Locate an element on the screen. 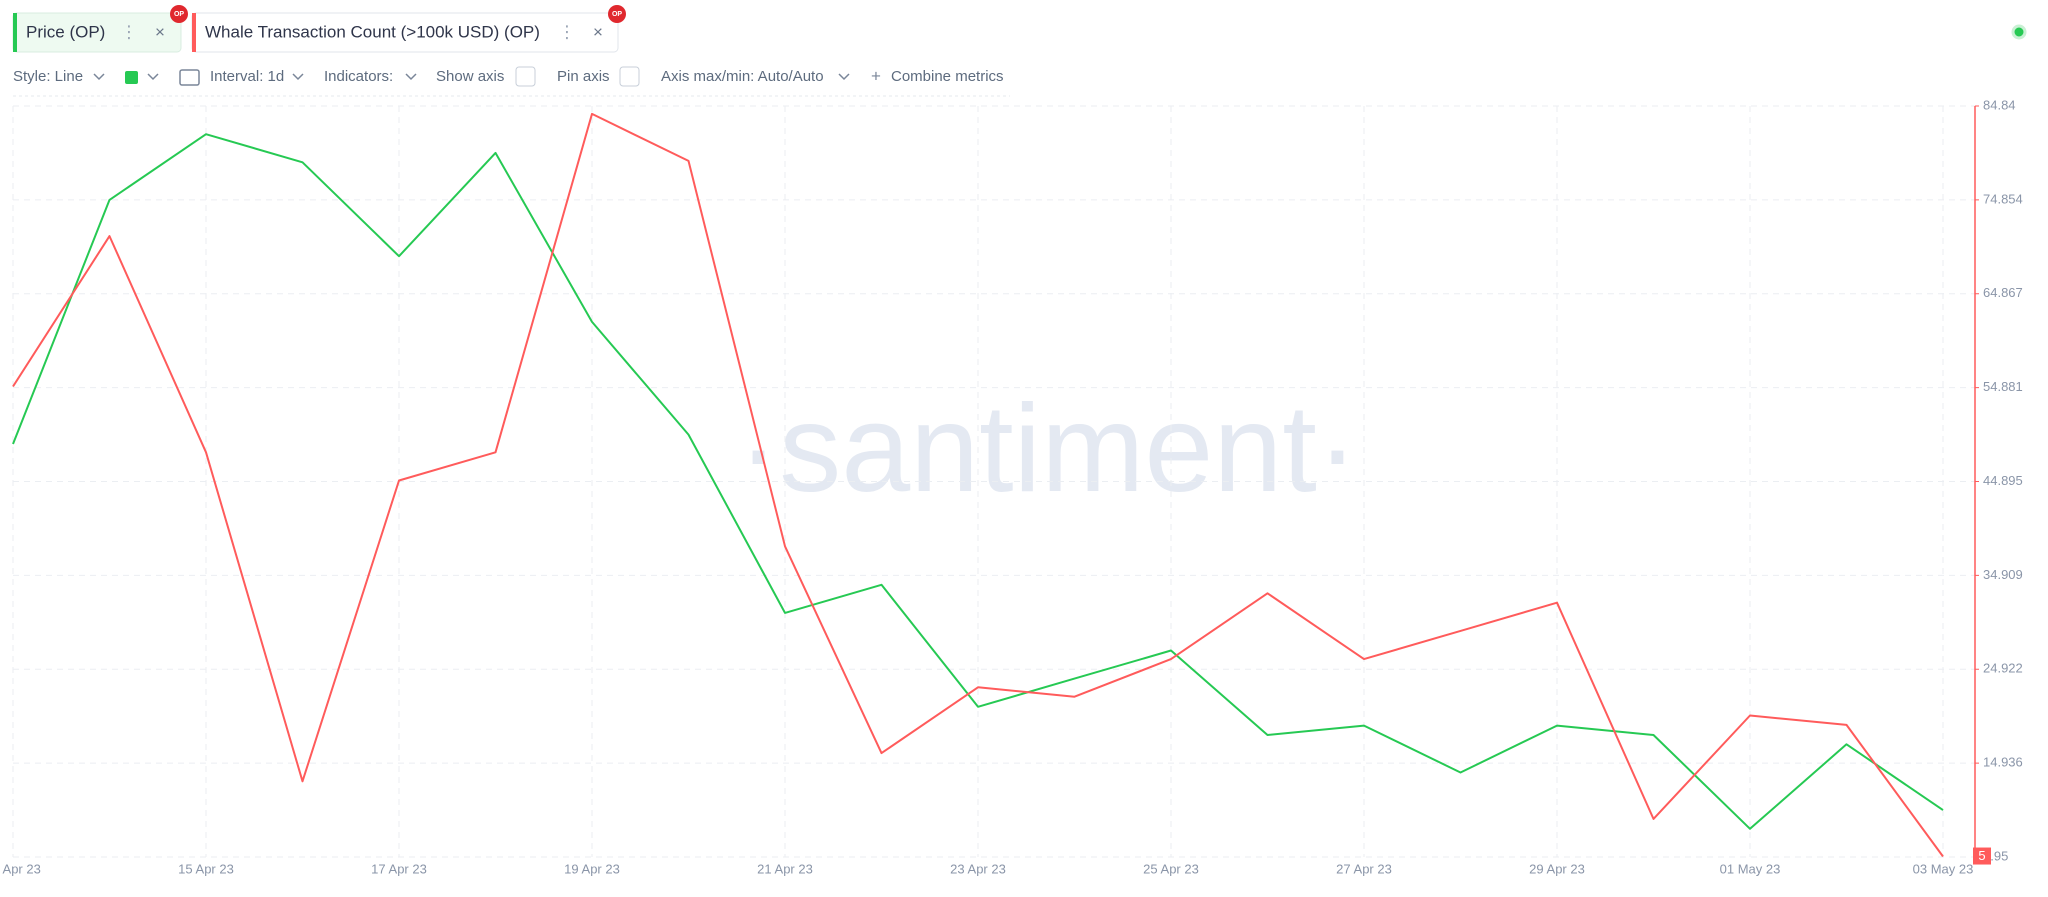  x-tick-label: 03 May 23 is located at coordinates (1943, 868).